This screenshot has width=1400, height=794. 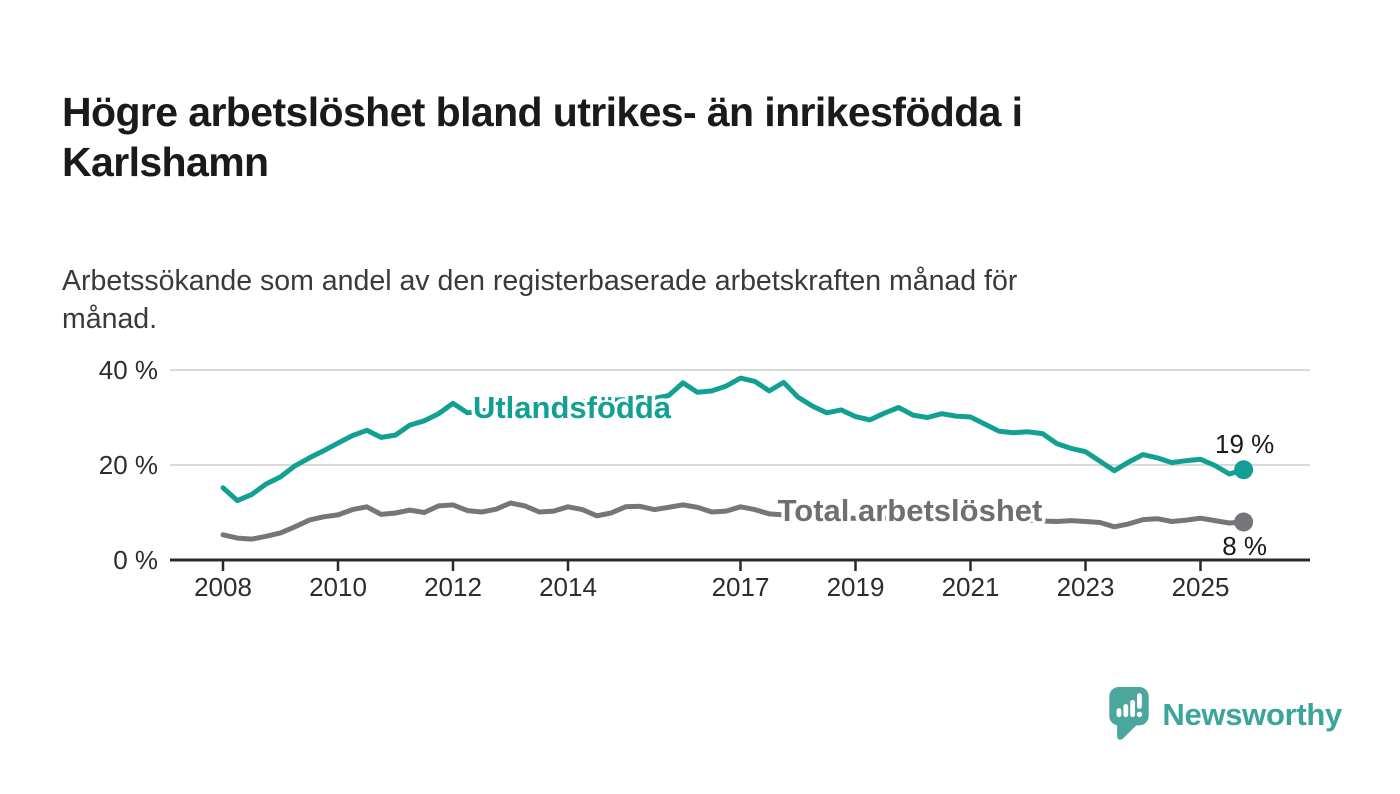 I want to click on series-line-utlandsfodda, so click(x=733, y=439).